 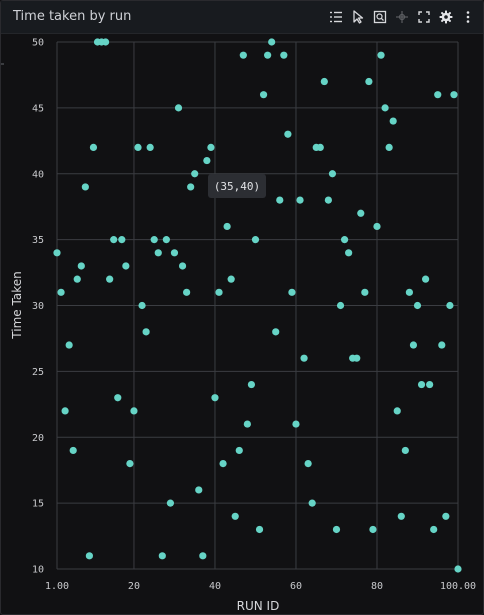 What do you see at coordinates (358, 17) in the screenshot?
I see `pointer-icon` at bounding box center [358, 17].